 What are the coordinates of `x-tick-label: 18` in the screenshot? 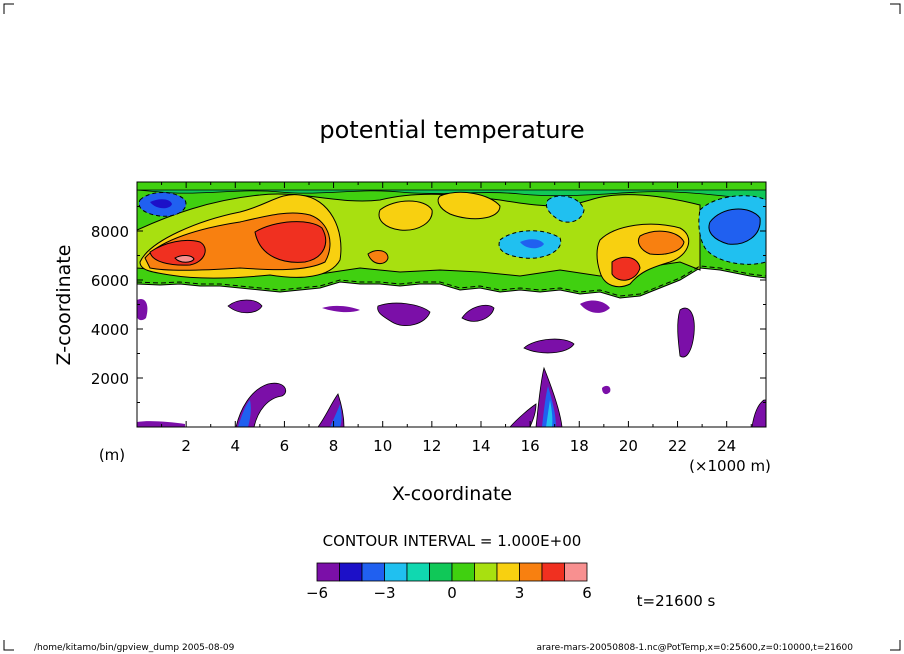 It's located at (579, 446).